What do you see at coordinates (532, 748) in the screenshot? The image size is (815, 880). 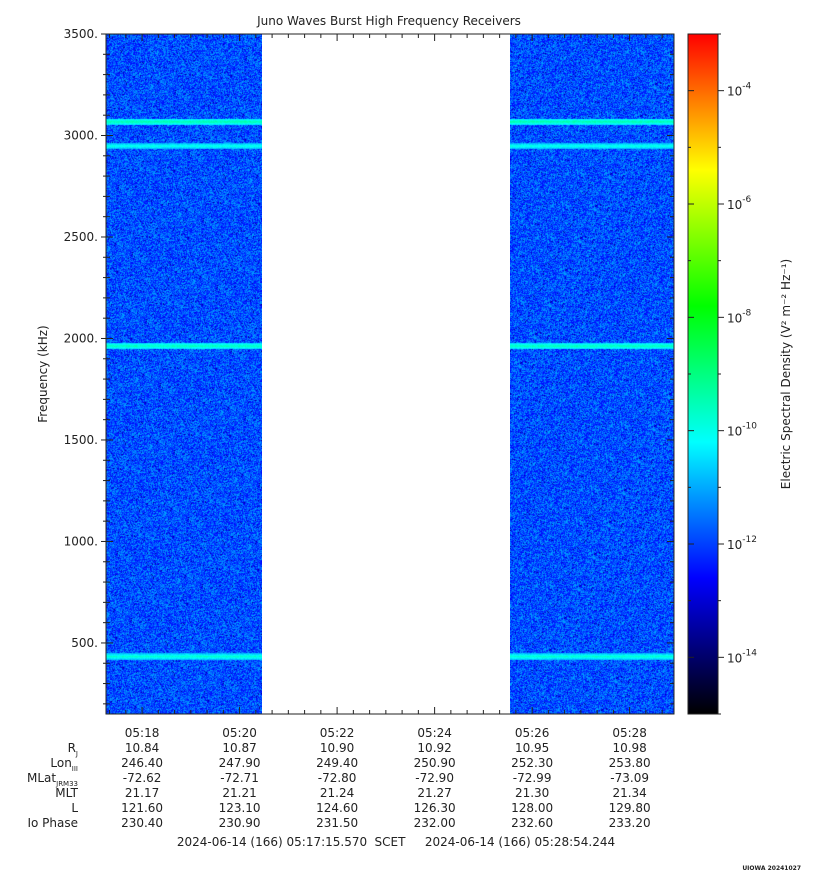 I see `ephemeris-value: 10.95` at bounding box center [532, 748].